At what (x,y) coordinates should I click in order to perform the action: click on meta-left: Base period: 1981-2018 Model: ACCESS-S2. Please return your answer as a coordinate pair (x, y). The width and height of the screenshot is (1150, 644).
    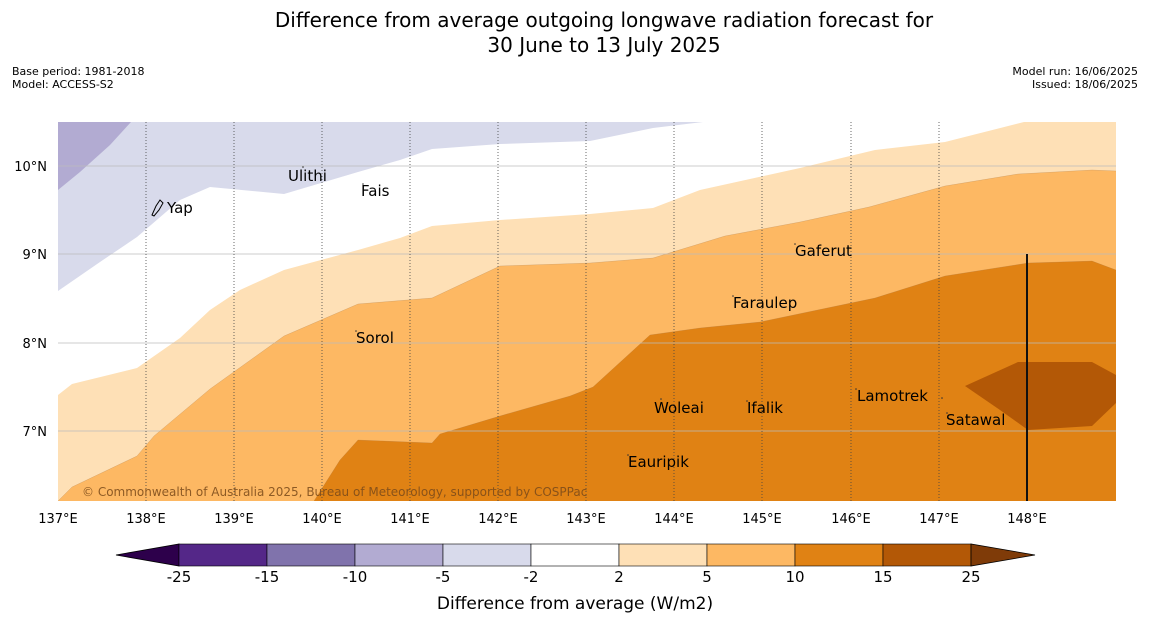
    Looking at the image, I should click on (78, 78).